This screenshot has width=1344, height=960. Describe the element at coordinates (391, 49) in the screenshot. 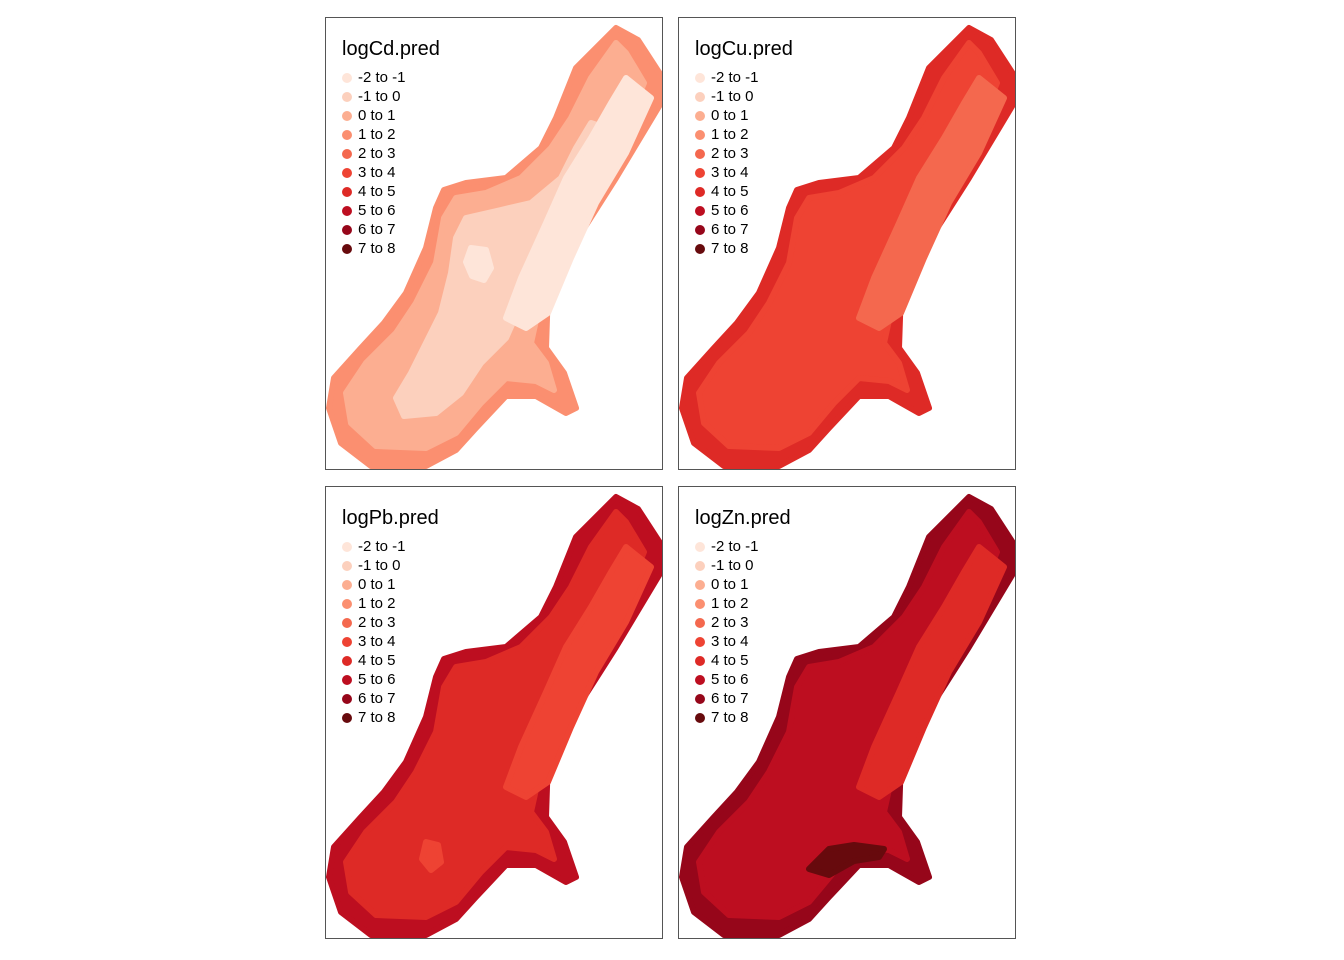

I see `map-title: logCd.pred` at that location.